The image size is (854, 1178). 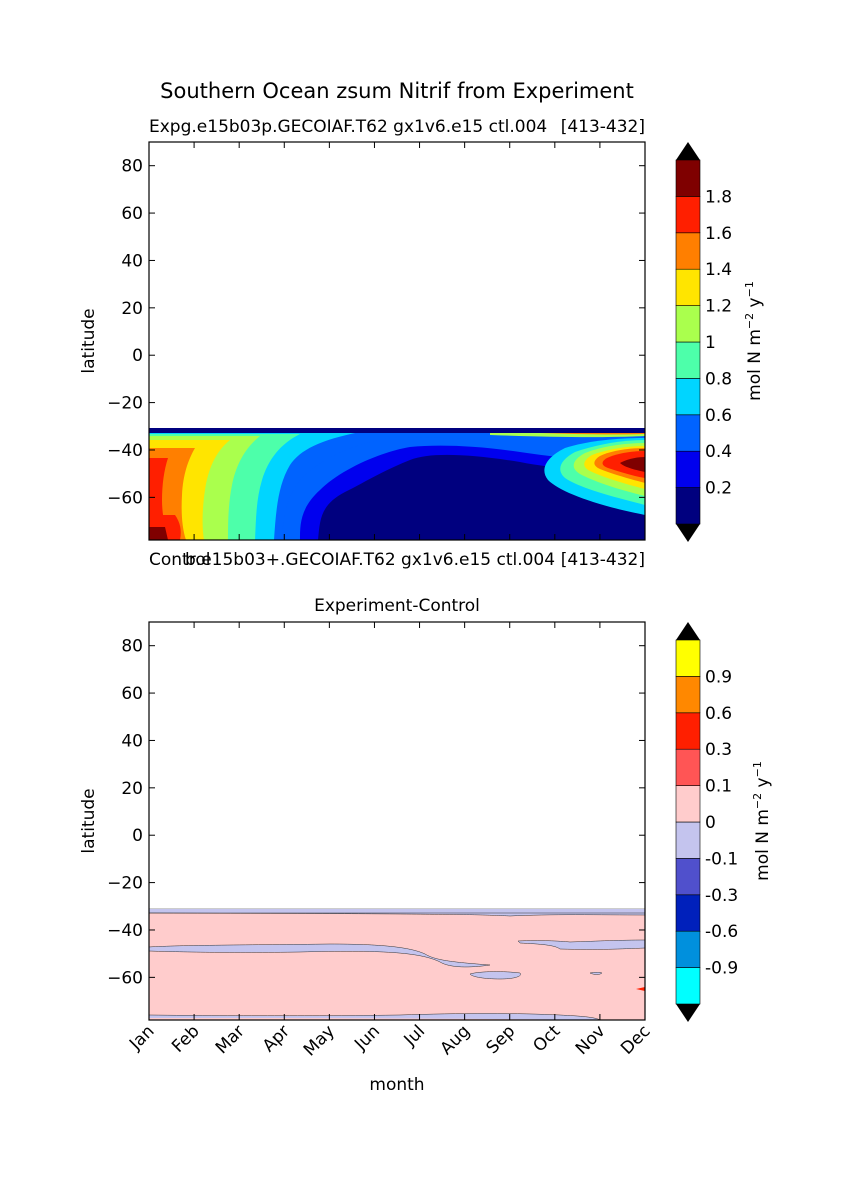 What do you see at coordinates (141, 1037) in the screenshot?
I see `x-tick-label: Jan` at bounding box center [141, 1037].